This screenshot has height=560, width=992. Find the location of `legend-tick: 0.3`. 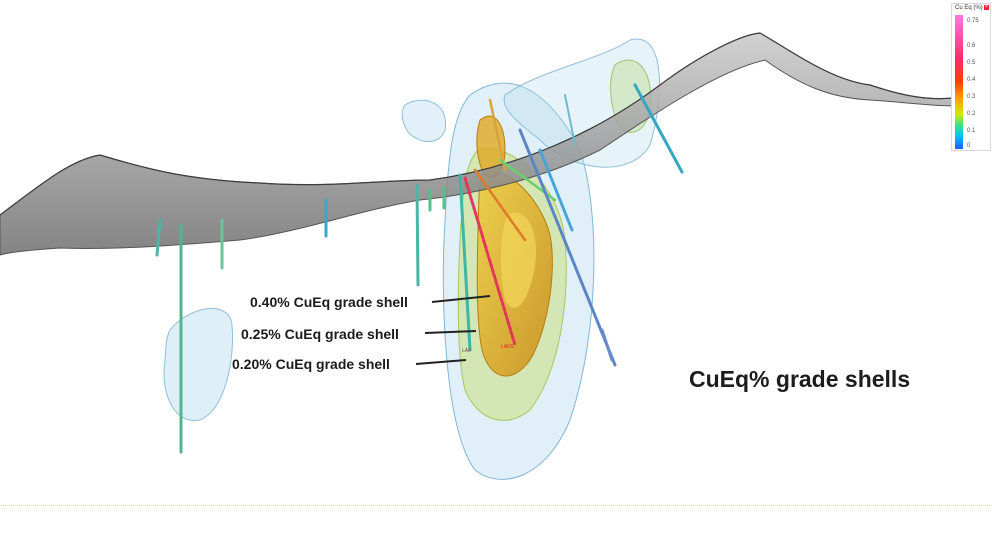

legend-tick: 0.3 is located at coordinates (971, 97).